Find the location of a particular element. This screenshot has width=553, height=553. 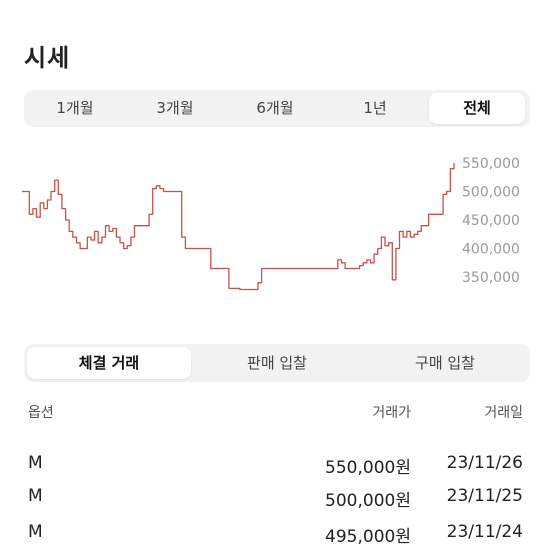

column-header-date: 거래일 is located at coordinates (503, 413).